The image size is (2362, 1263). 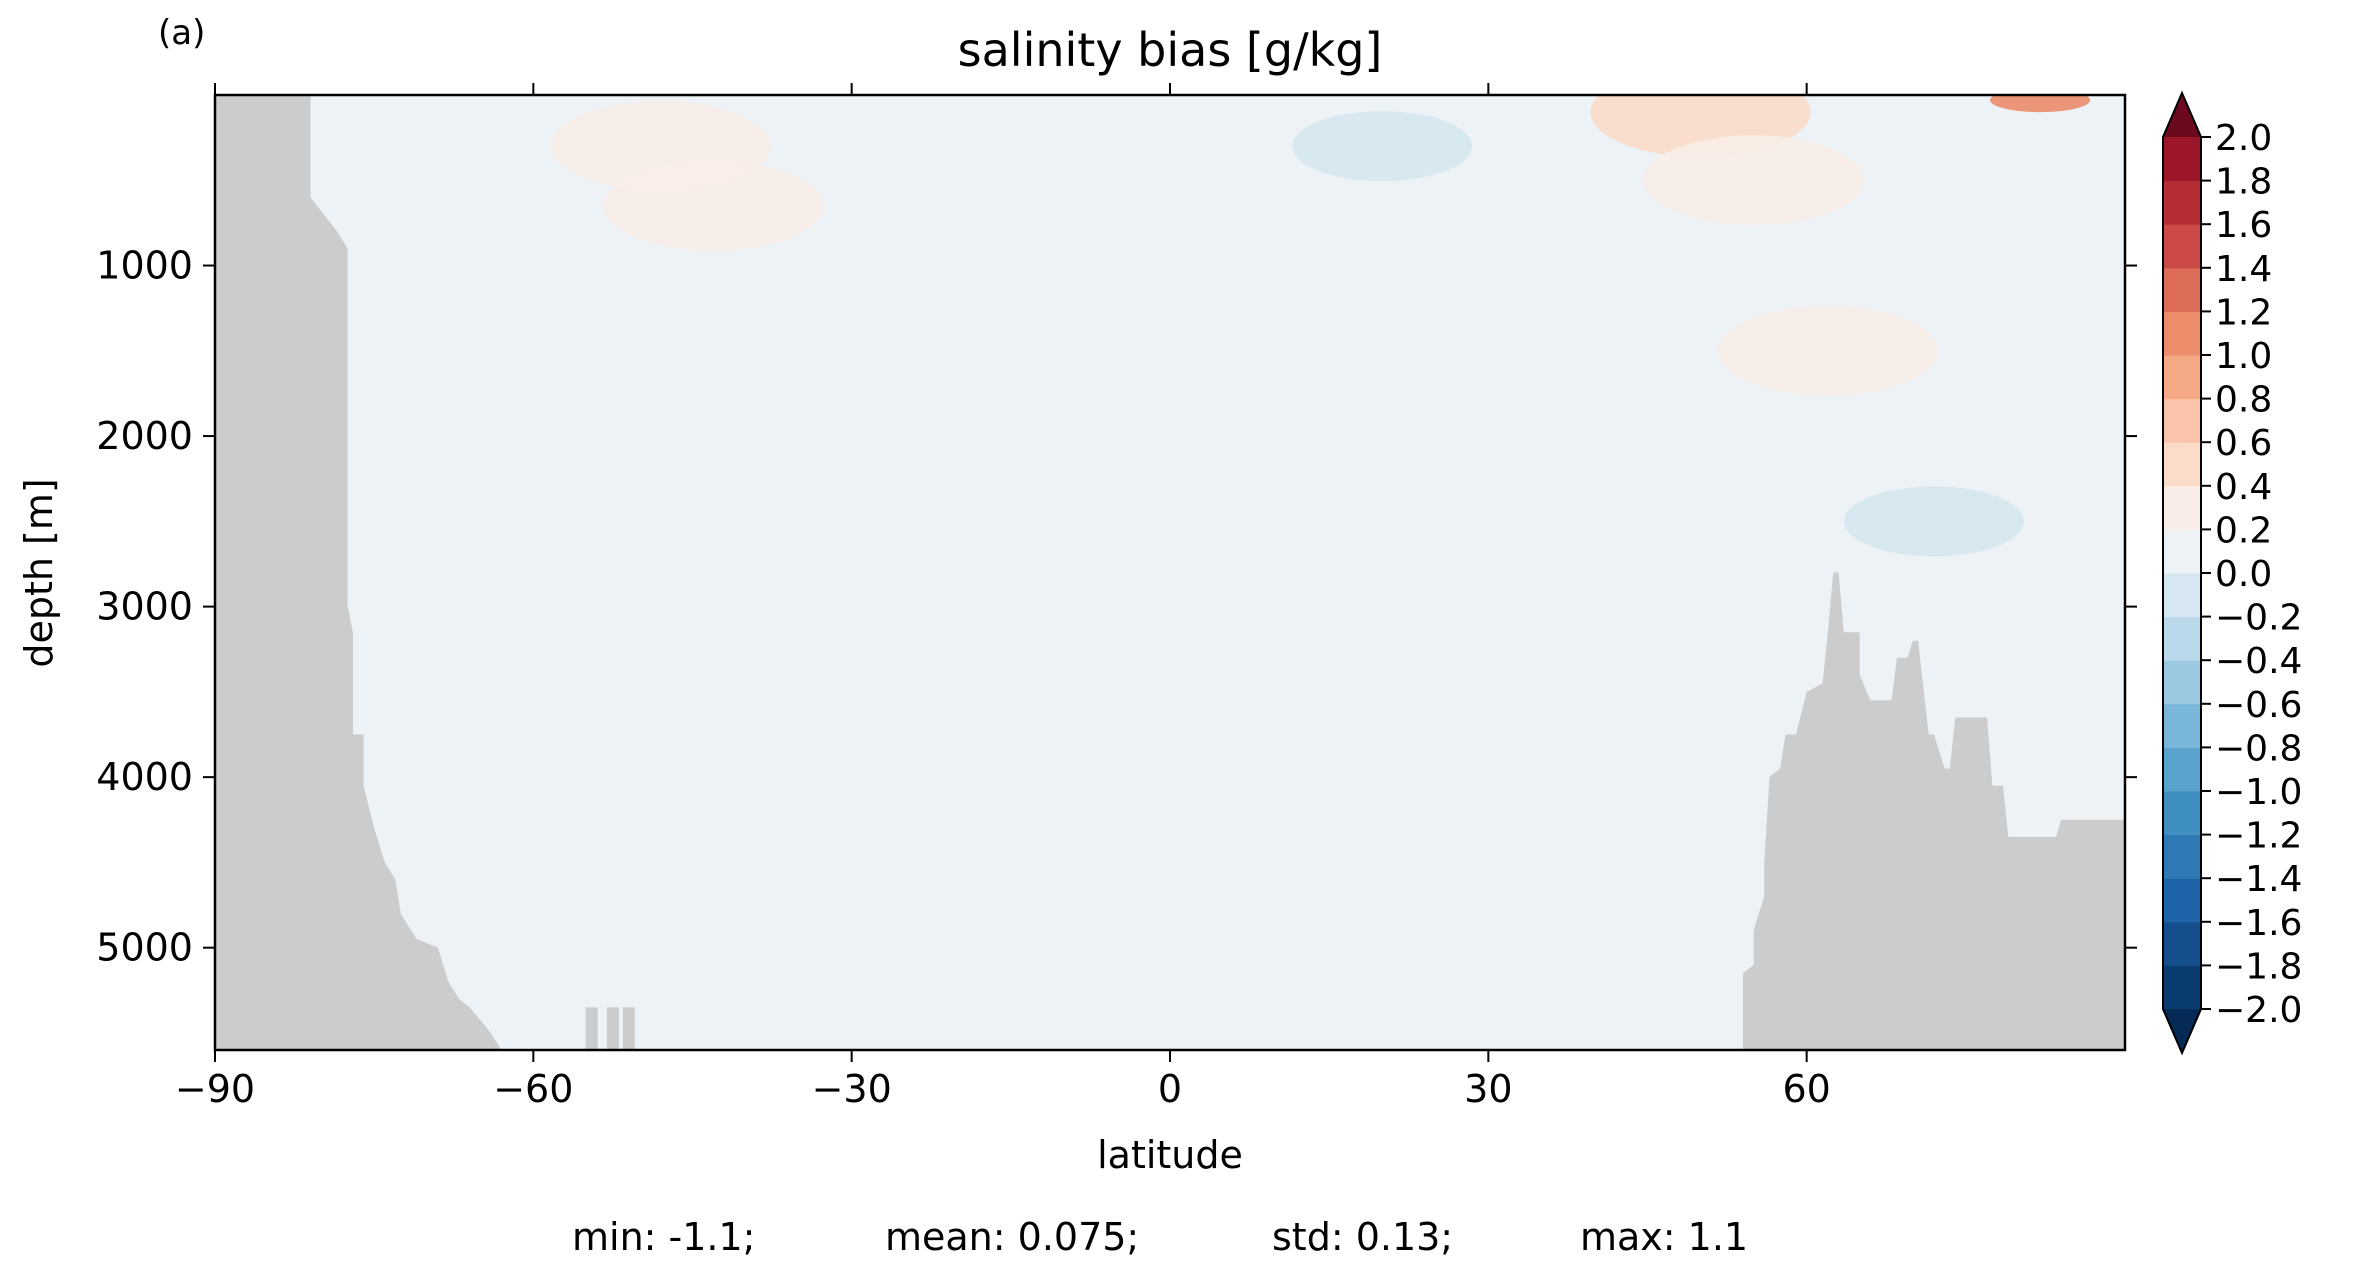 I want to click on colorbar-tick-label: −0.6, so click(x=2258, y=705).